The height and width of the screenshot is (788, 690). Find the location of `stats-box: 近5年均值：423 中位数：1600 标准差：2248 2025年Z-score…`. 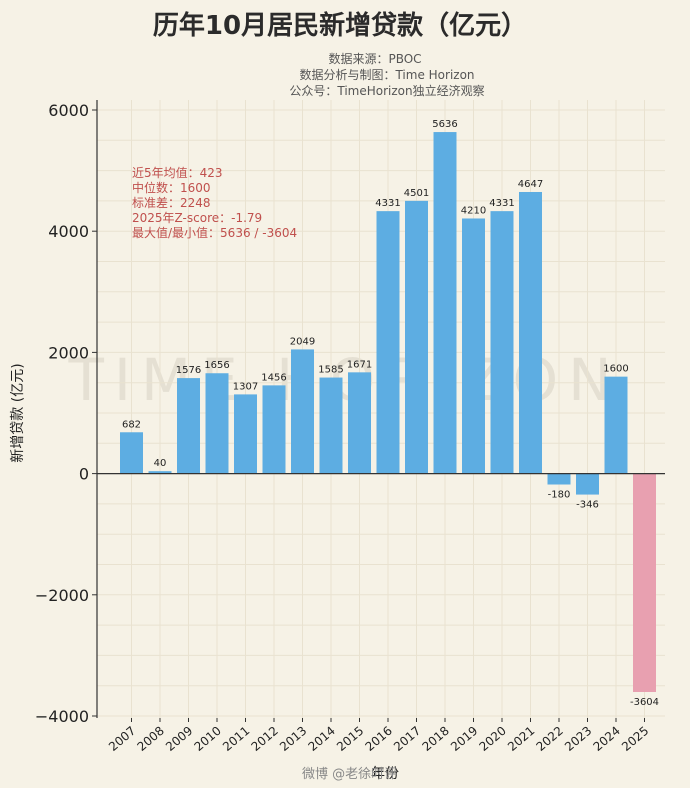

stats-box: 近5年均值：423 中位数：1600 标准差：2248 2025年Z-score… is located at coordinates (214, 202).